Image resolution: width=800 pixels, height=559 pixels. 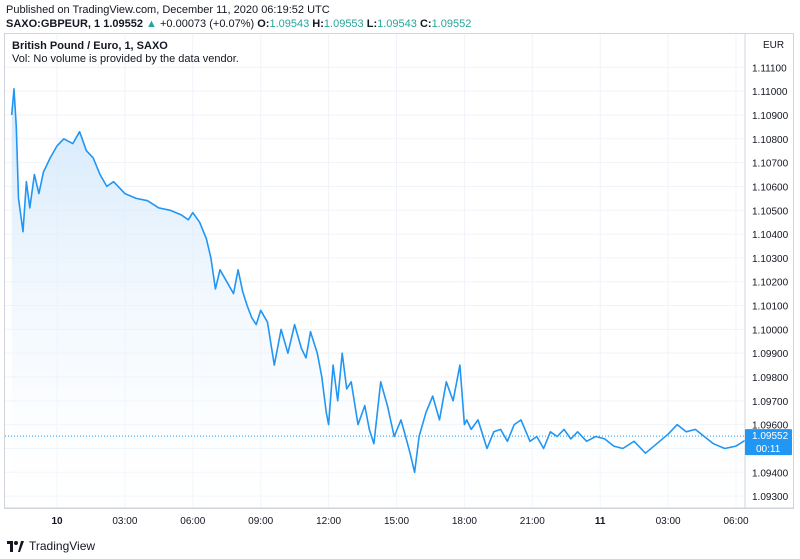 What do you see at coordinates (451, 24) in the screenshot?
I see `close-value: 1.09552` at bounding box center [451, 24].